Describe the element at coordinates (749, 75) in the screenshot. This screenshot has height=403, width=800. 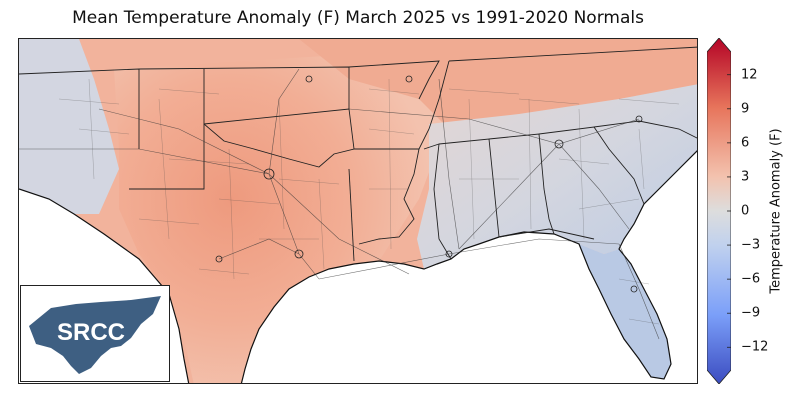
I see `colorbar-tick-label: 12` at that location.